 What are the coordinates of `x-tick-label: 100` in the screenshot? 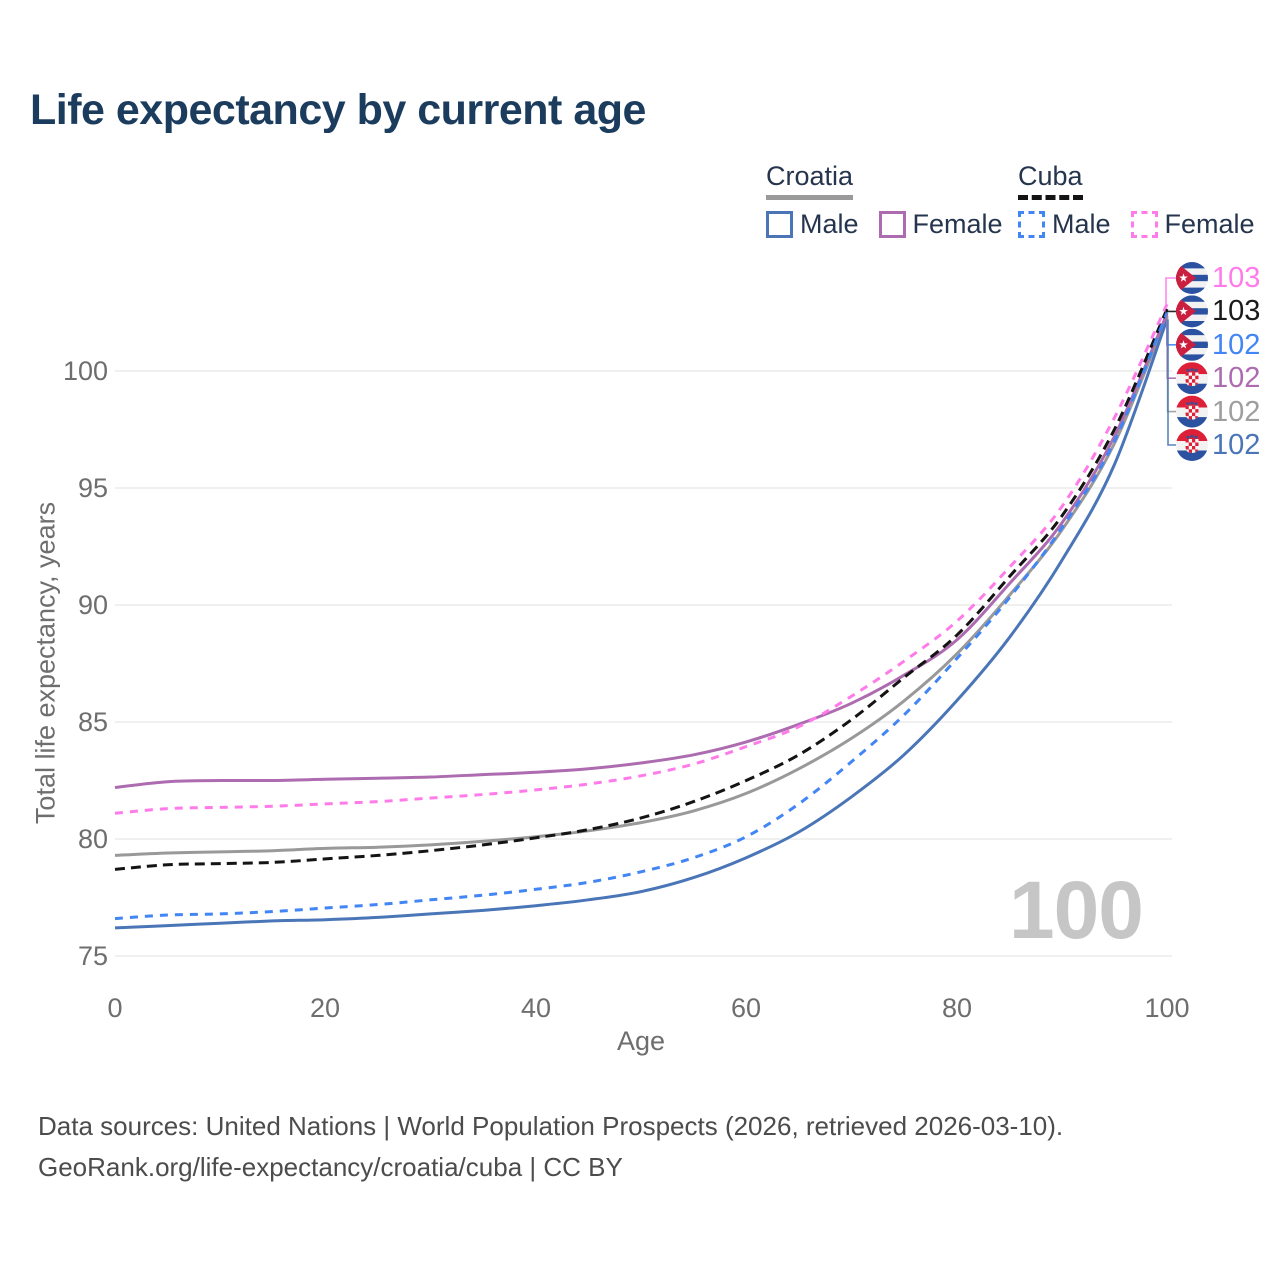 It's located at (1167, 1008).